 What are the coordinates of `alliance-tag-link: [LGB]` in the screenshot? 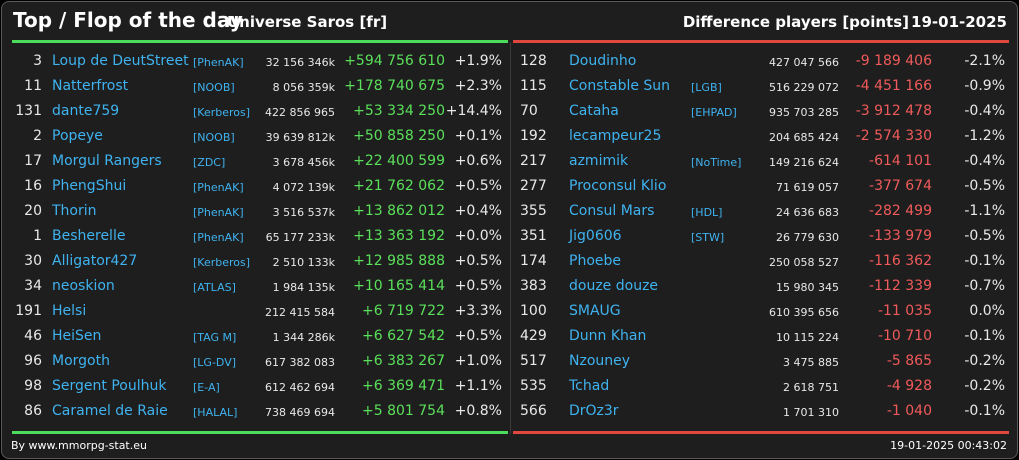 It's located at (706, 87).